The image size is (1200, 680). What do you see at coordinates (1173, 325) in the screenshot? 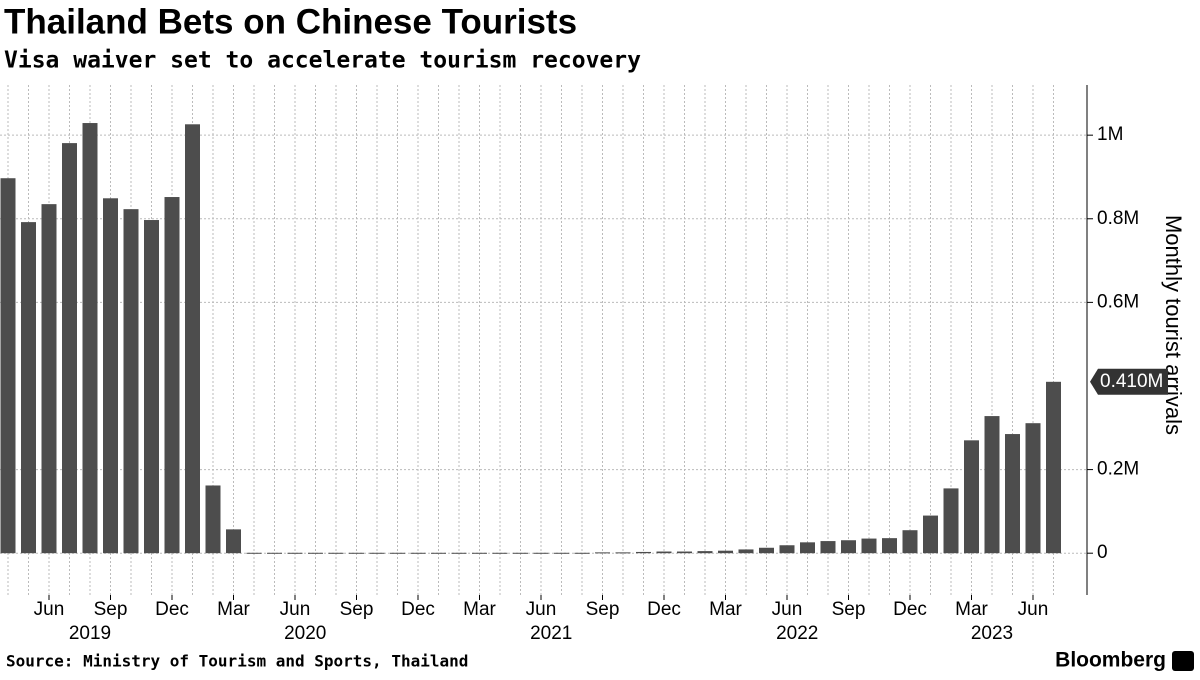
I see `y-axis-label: Monthly tourist arrivals` at bounding box center [1173, 325].